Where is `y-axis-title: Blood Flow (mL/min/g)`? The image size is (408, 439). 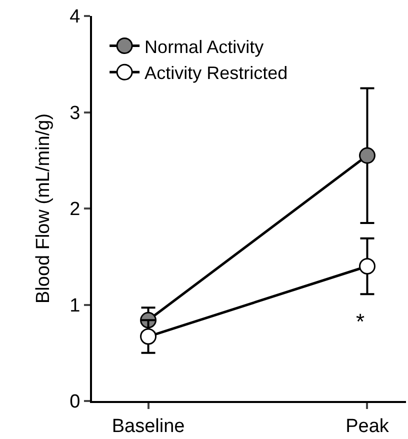
y-axis-title: Blood Flow (mL/min/g) is located at coordinates (43, 208).